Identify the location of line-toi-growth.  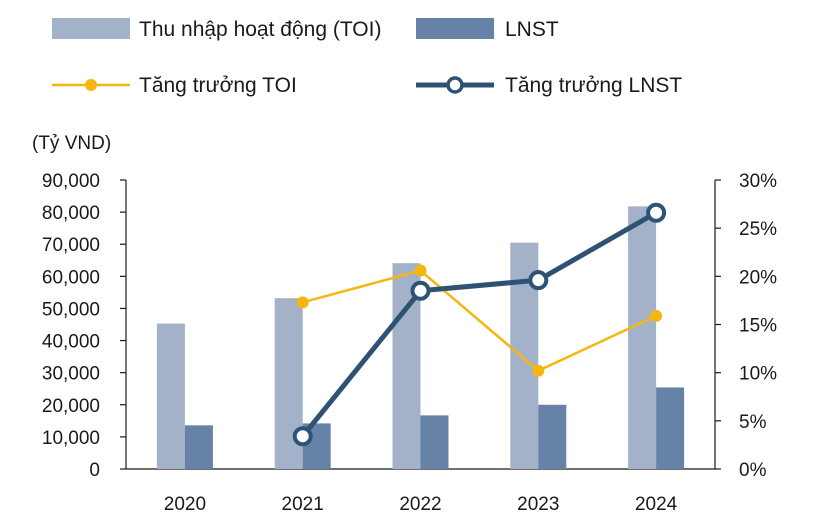
(479, 320).